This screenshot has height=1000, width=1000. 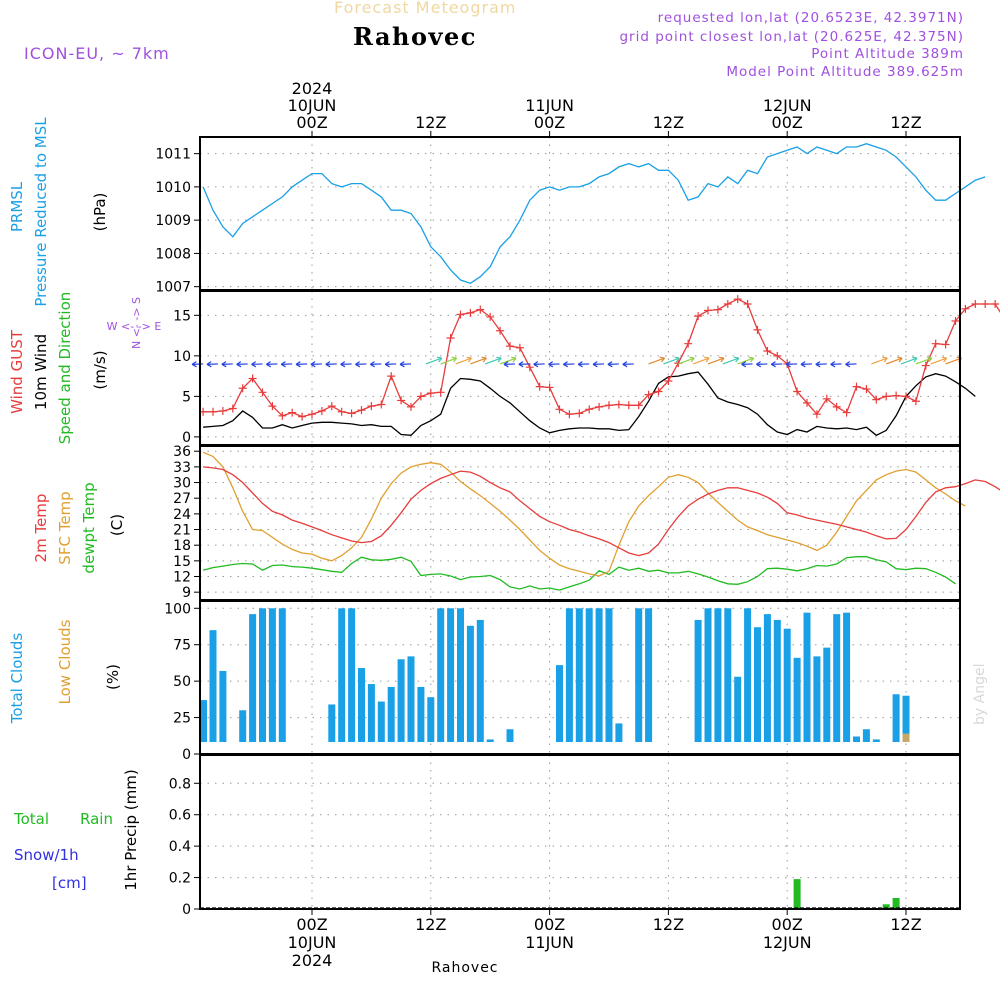 What do you see at coordinates (980, 694) in the screenshot?
I see `watermark: by Angel` at bounding box center [980, 694].